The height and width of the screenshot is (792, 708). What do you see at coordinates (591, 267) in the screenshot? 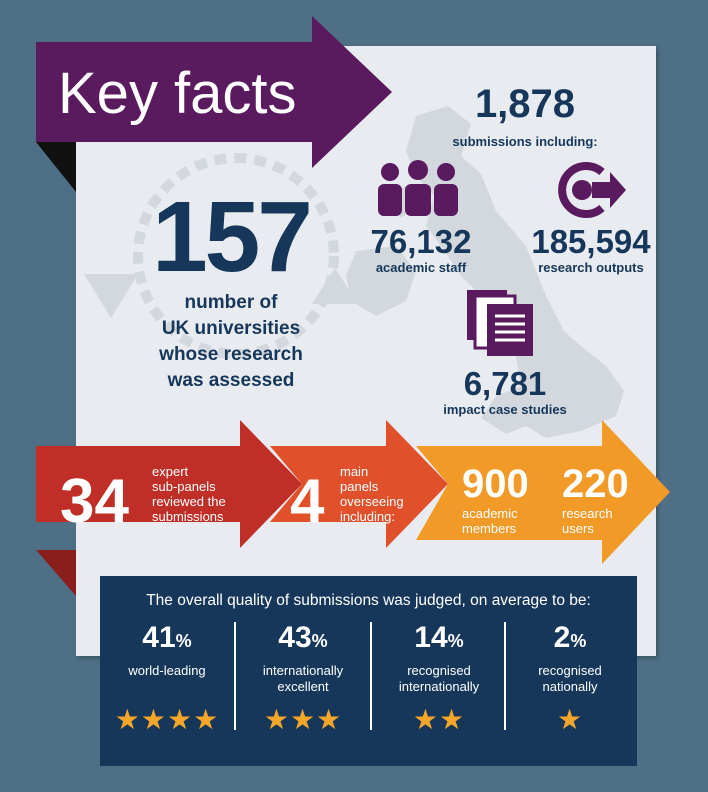
I see `outputs-label: research outputs` at bounding box center [591, 267].